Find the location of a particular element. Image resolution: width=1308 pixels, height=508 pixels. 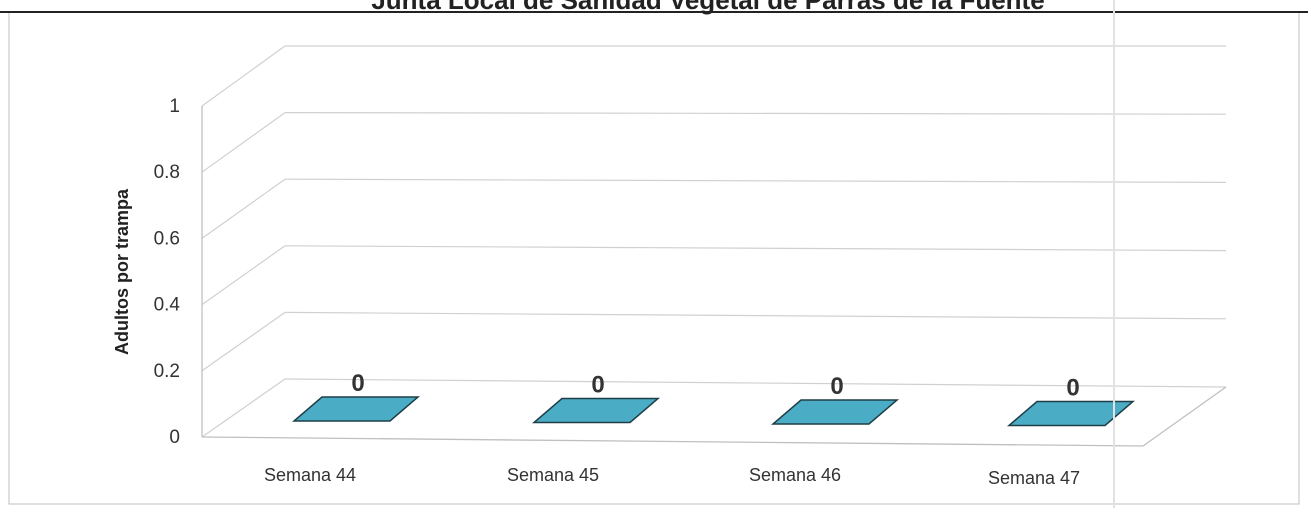

category-label: Semana 45 is located at coordinates (553, 475).